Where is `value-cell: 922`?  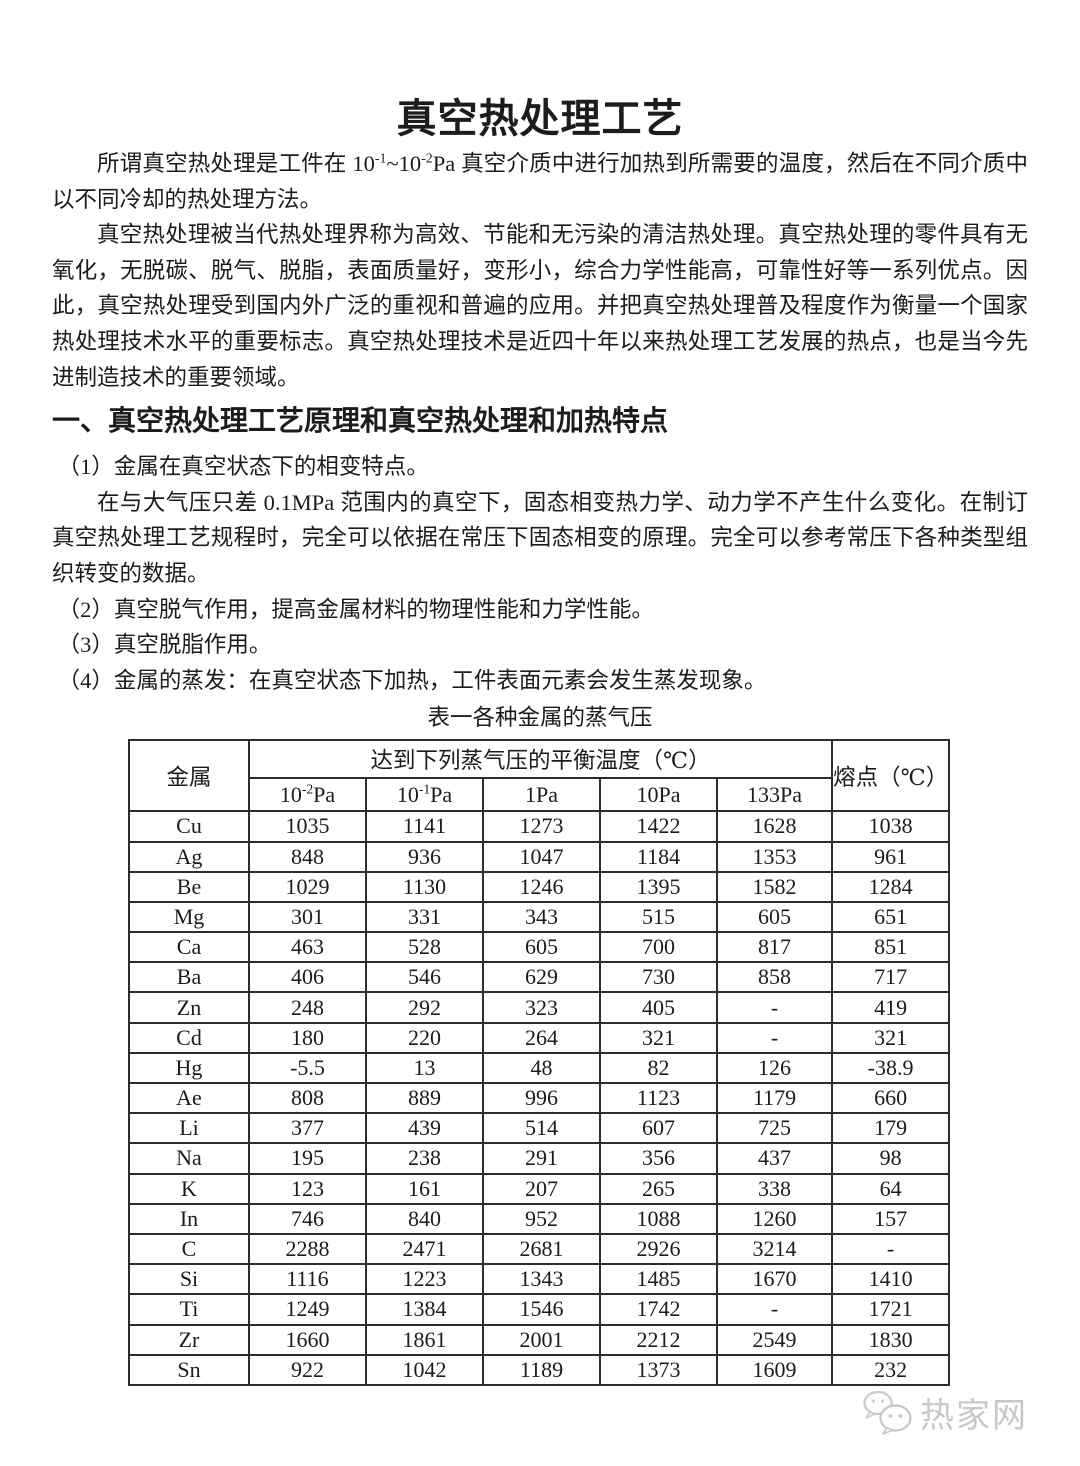
value-cell: 922 is located at coordinates (307, 1369).